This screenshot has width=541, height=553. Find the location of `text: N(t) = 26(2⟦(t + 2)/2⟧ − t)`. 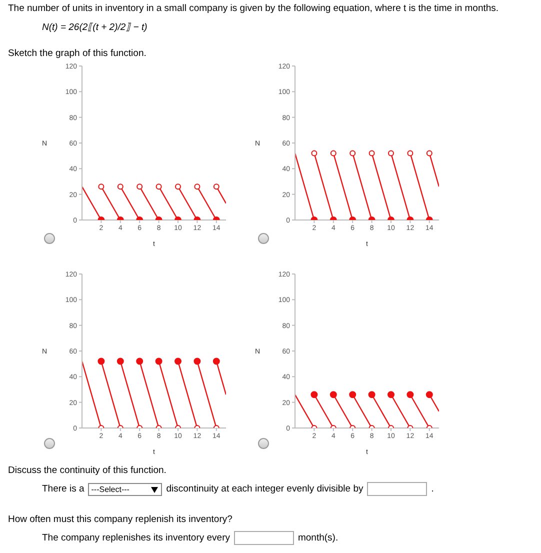

text: N(t) = 26(2⟦(t + 2)/2⟧ − t) is located at coordinates (95, 27).